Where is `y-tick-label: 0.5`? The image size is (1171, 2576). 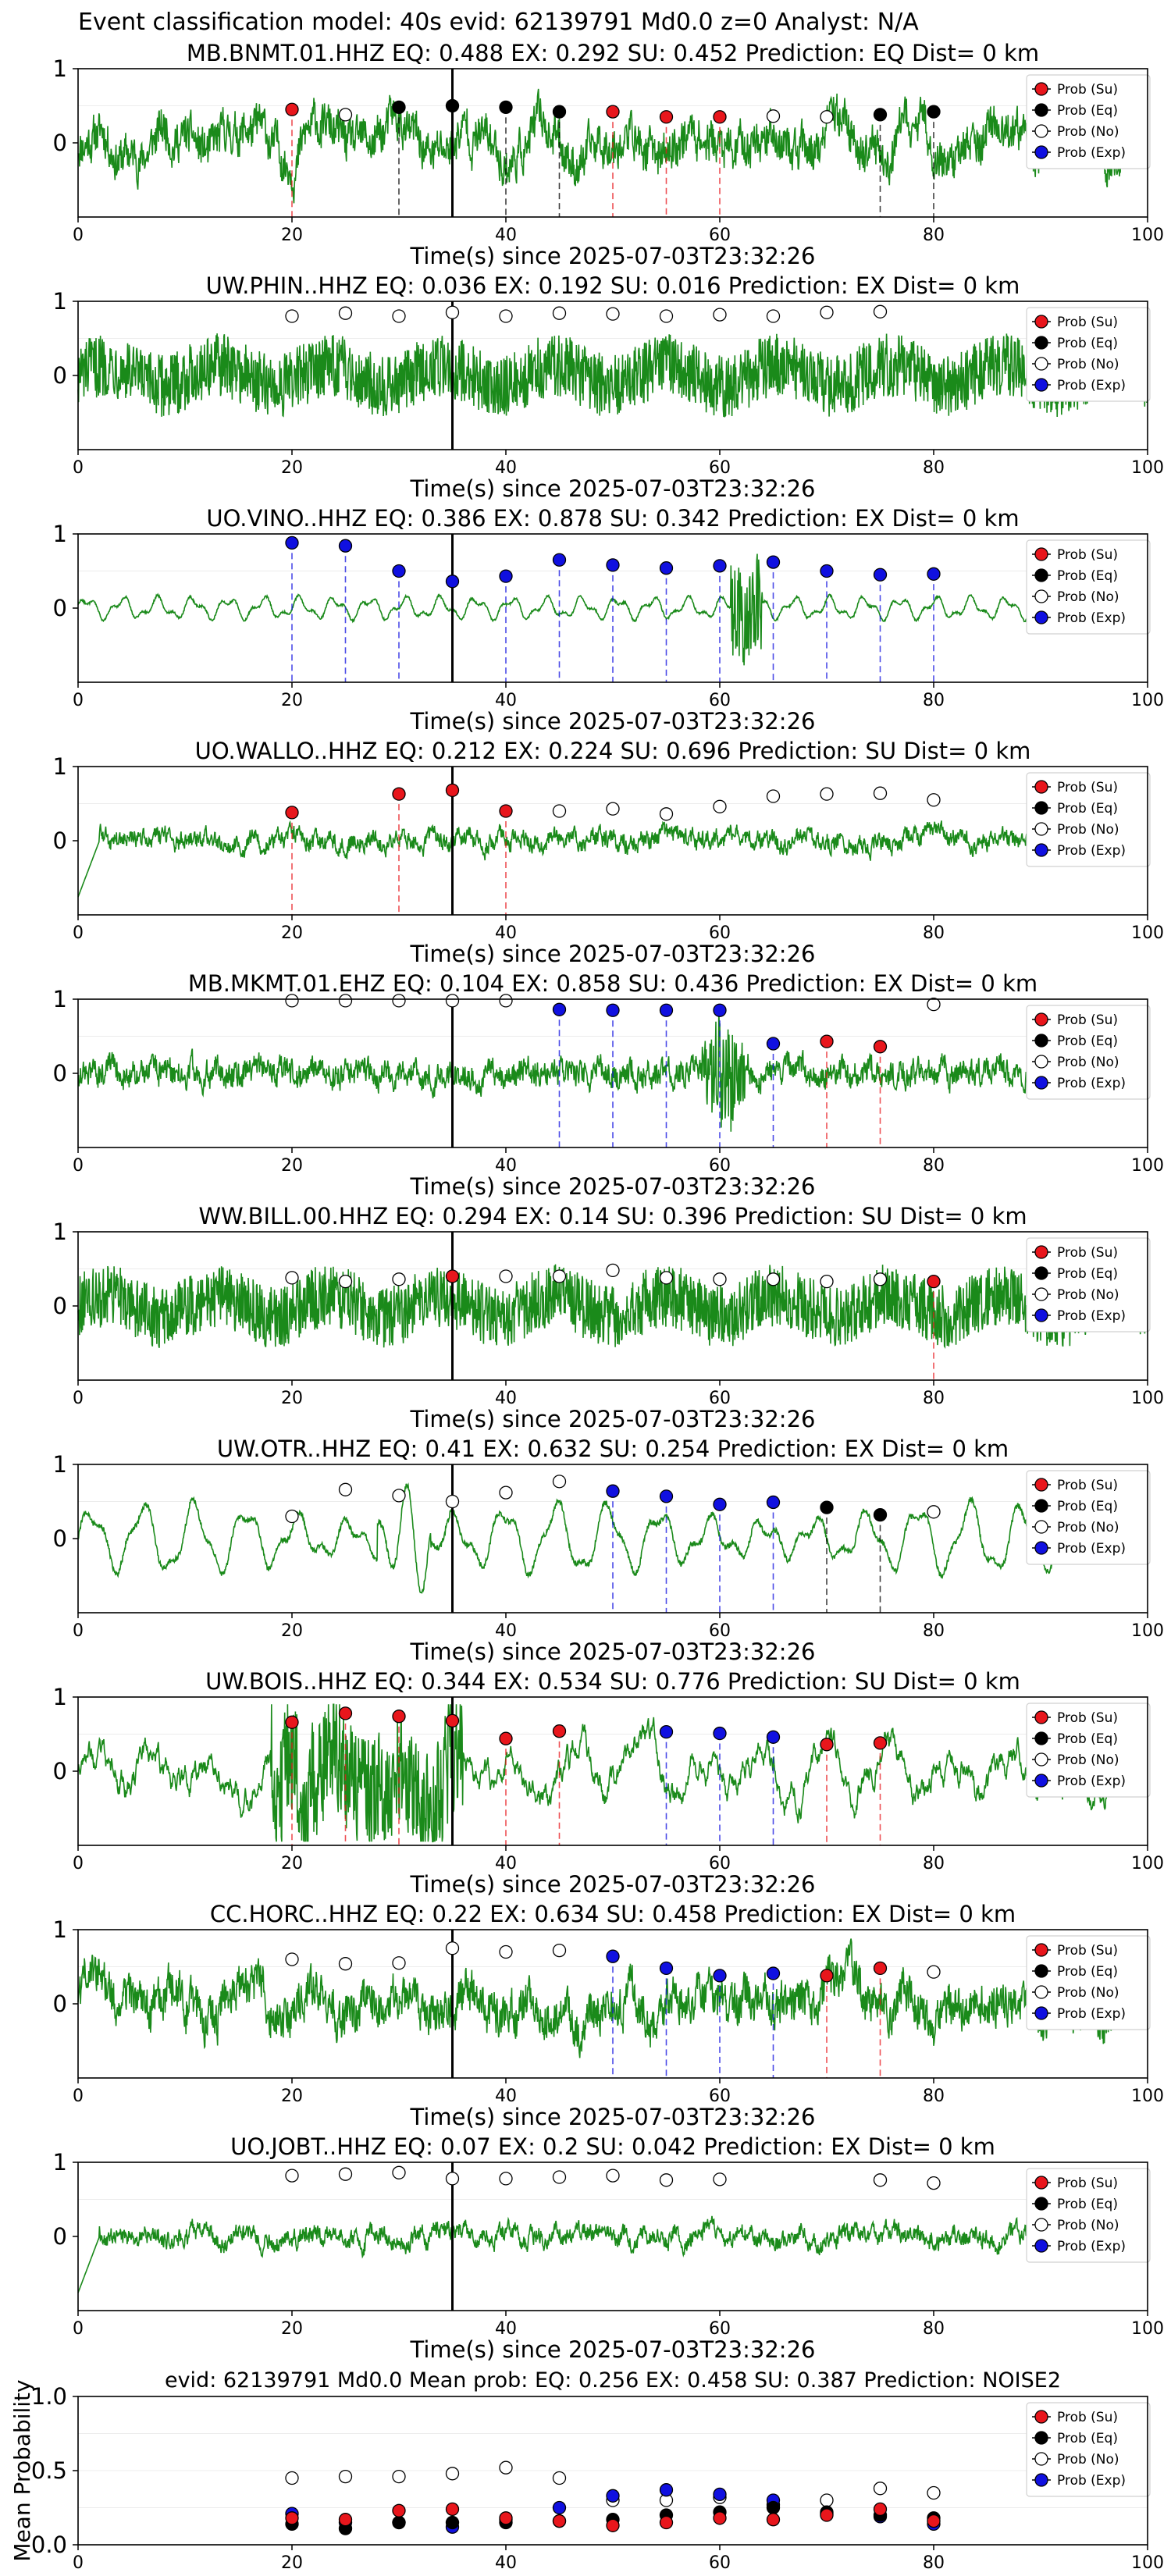
y-tick-label: 0.5 is located at coordinates (49, 2470).